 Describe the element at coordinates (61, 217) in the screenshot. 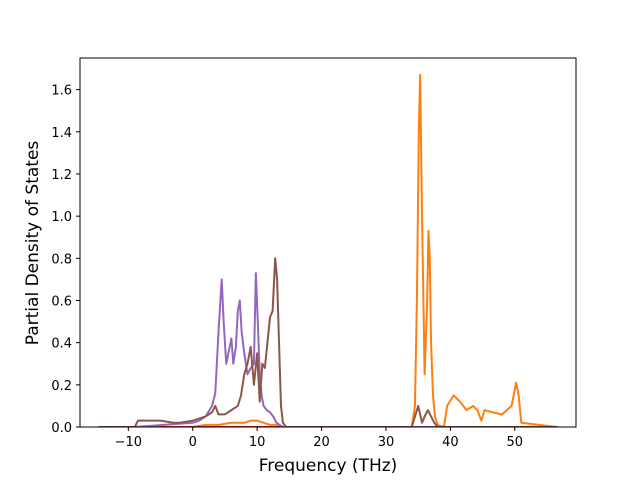

I see `y-tick-label: 1.0` at that location.